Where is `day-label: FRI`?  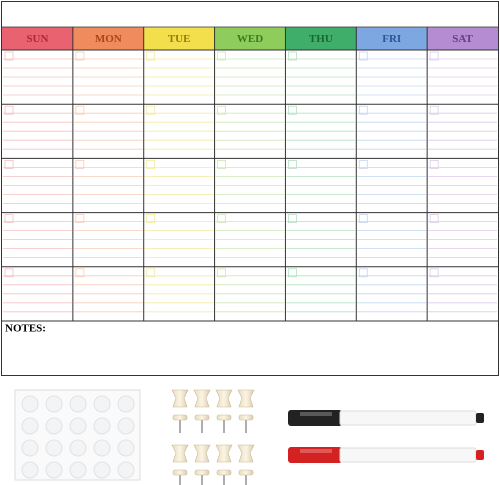 day-label: FRI is located at coordinates (391, 39).